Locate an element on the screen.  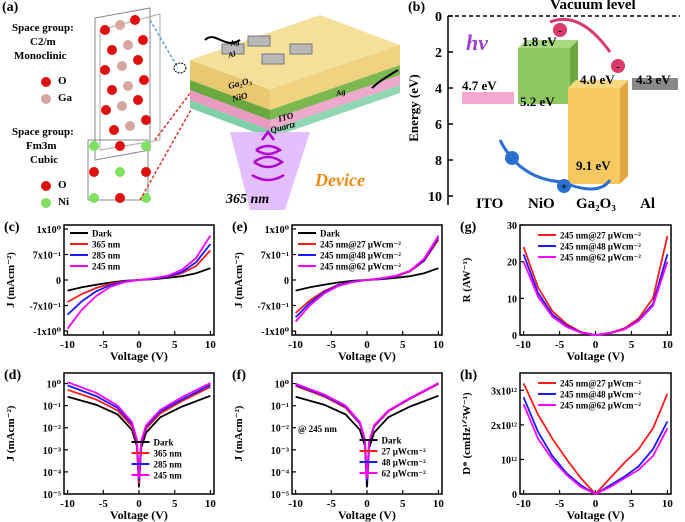
sg2-line2: Fm3m is located at coordinates (41, 146).